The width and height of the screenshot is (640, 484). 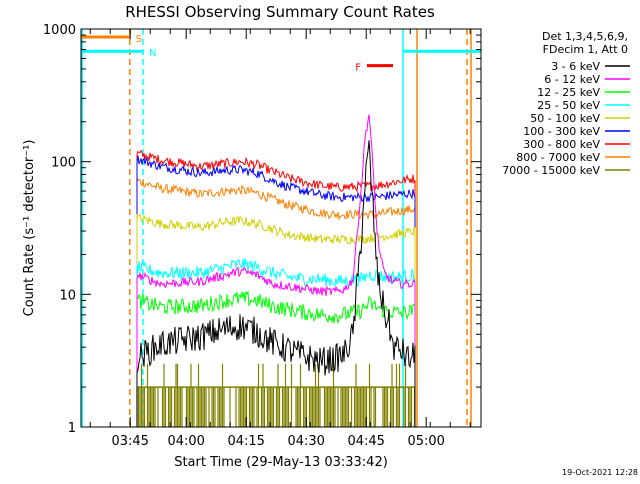 What do you see at coordinates (561, 131) in the screenshot?
I see `legend-entry-label: 100 - 300 keV` at bounding box center [561, 131].